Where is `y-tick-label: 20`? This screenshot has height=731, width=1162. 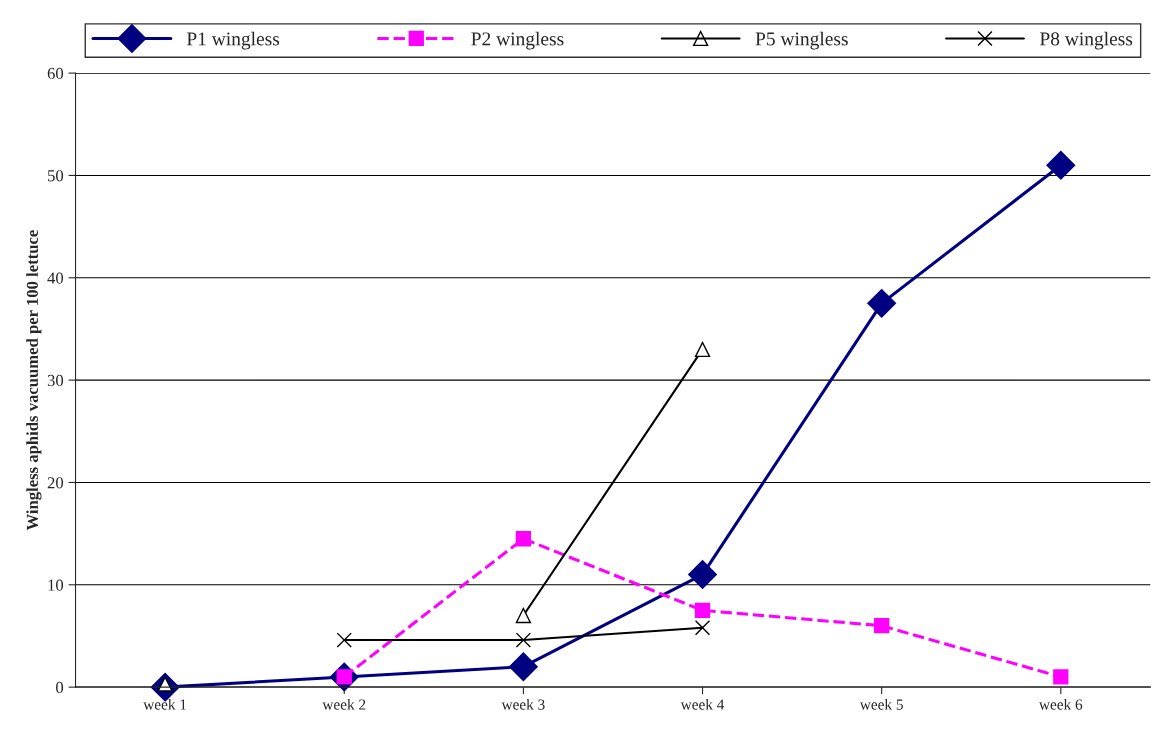
y-tick-label: 20 is located at coordinates (55, 483).